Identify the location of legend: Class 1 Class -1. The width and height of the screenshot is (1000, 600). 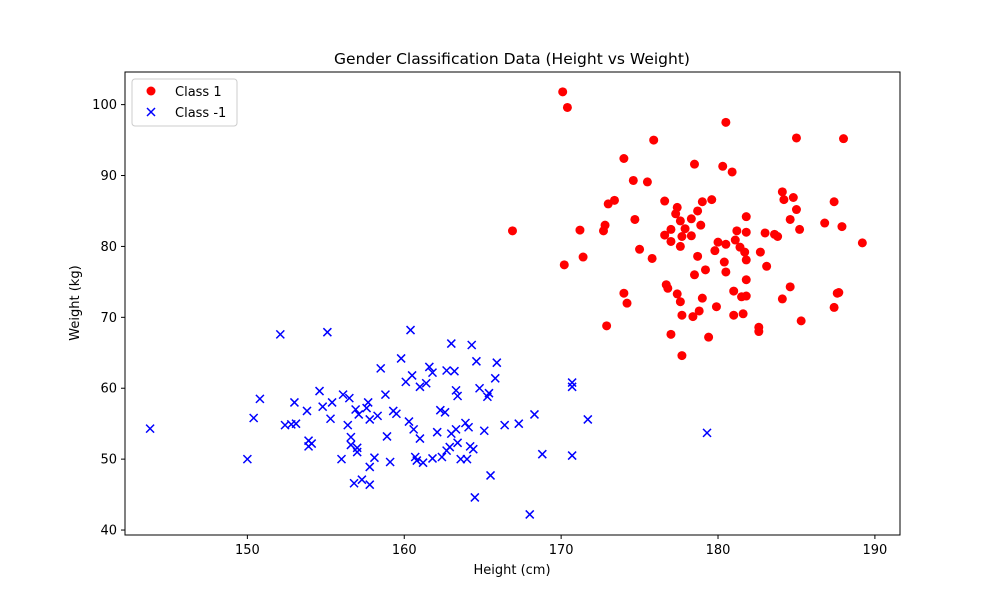
(184, 102).